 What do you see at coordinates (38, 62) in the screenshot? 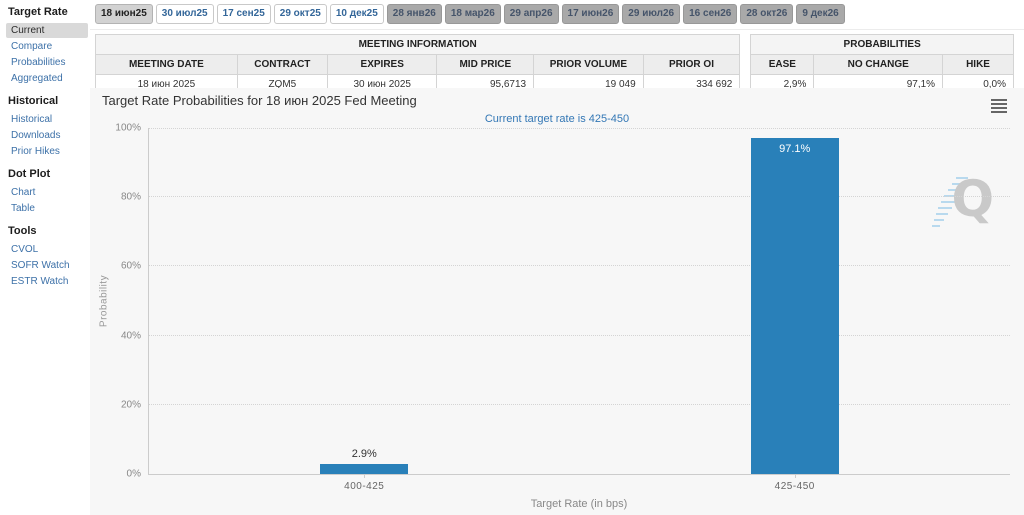
I see `sidebar-item-probabilities: Probabilities` at bounding box center [38, 62].